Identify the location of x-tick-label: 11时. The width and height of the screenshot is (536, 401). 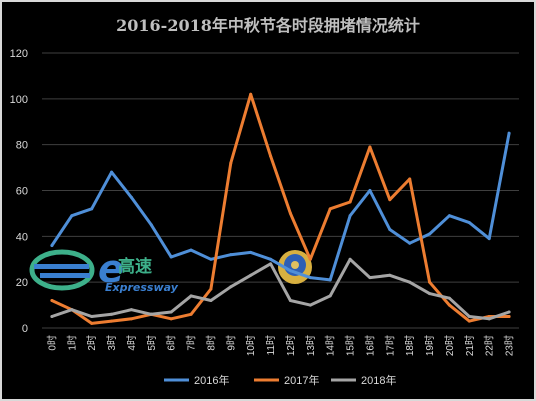
(271, 345).